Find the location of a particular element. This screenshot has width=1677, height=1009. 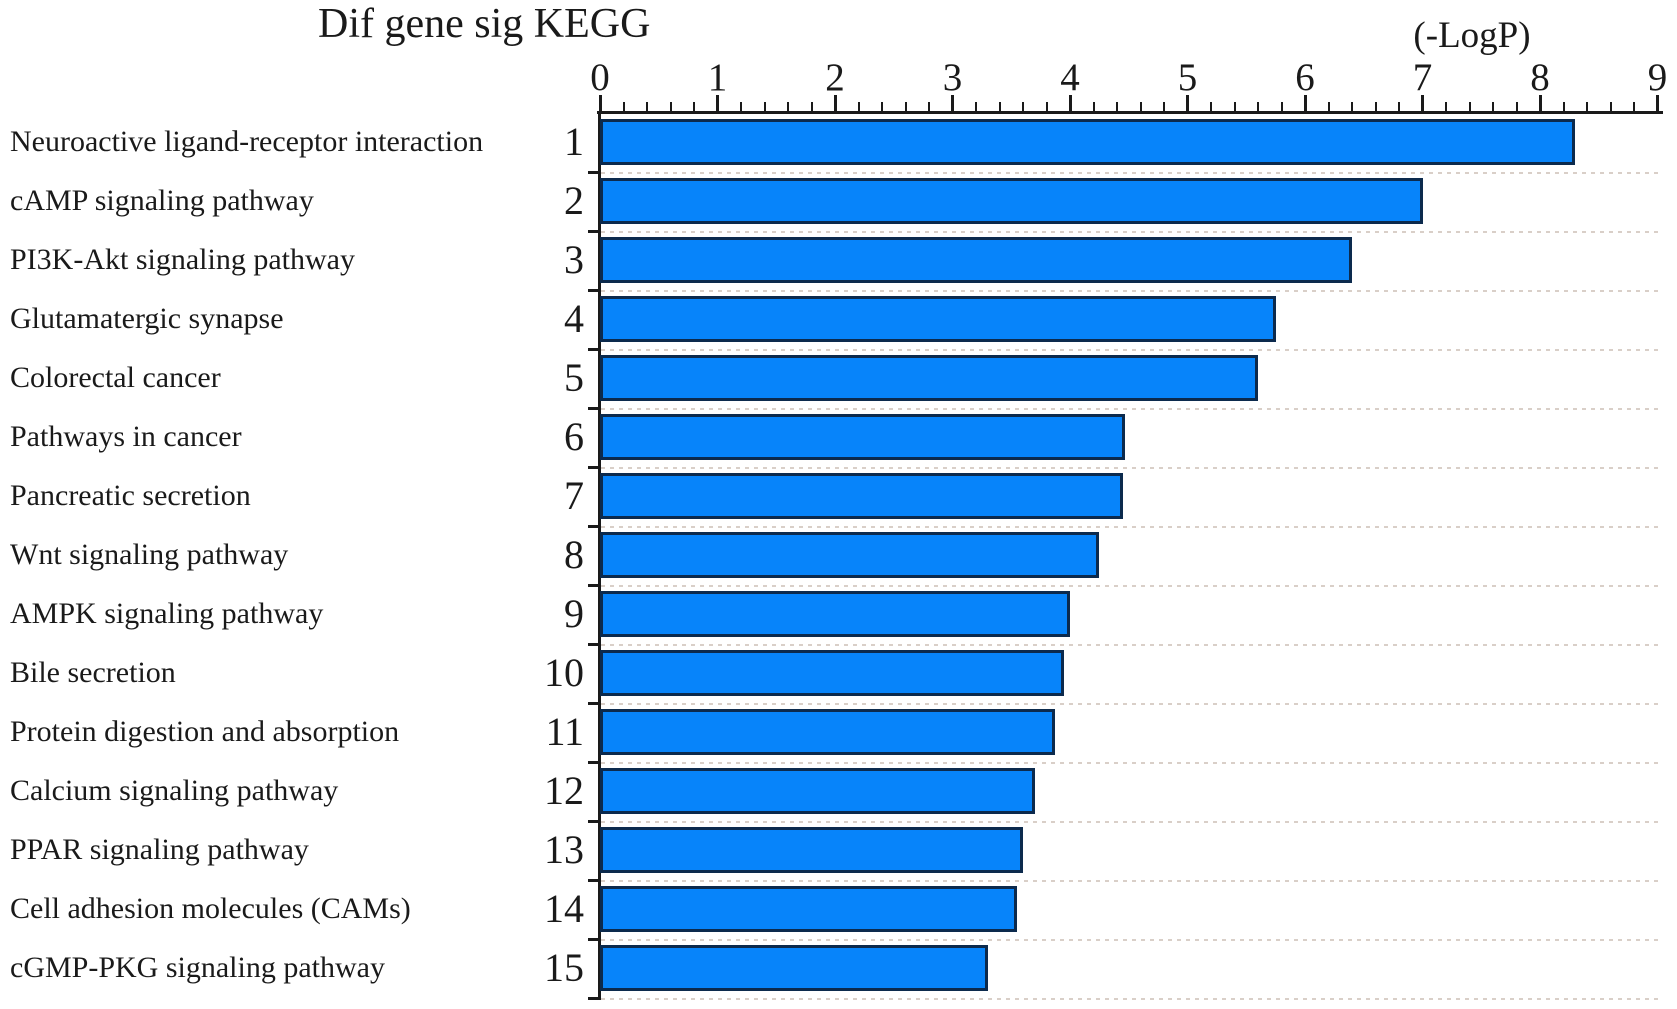

x-tick-label: 2 is located at coordinates (835, 77).